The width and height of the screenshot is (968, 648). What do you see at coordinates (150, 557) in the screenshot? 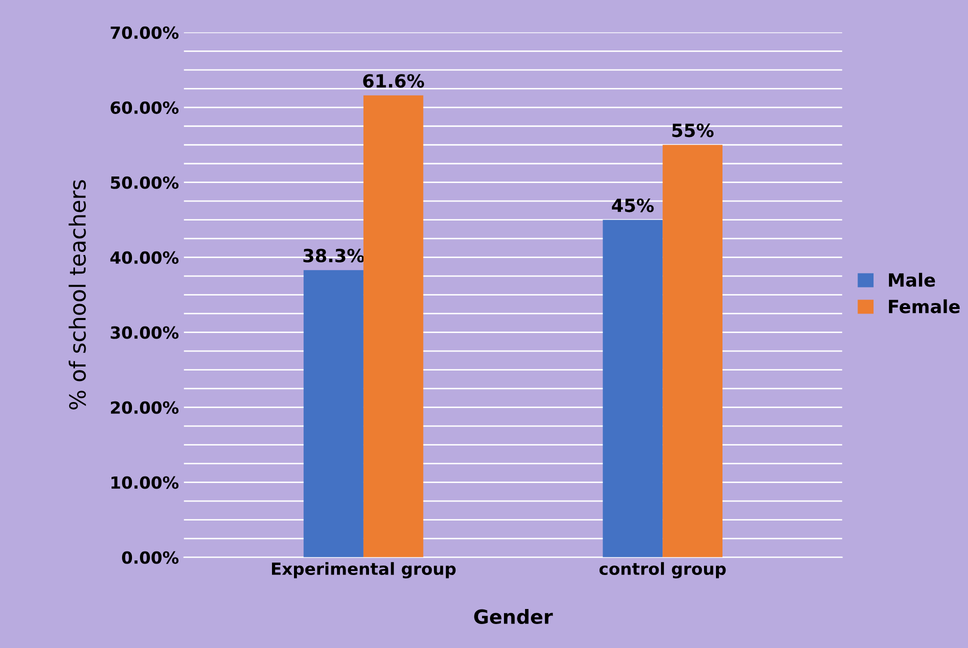
I see `y-tick-label: 0.00%` at bounding box center [150, 557].